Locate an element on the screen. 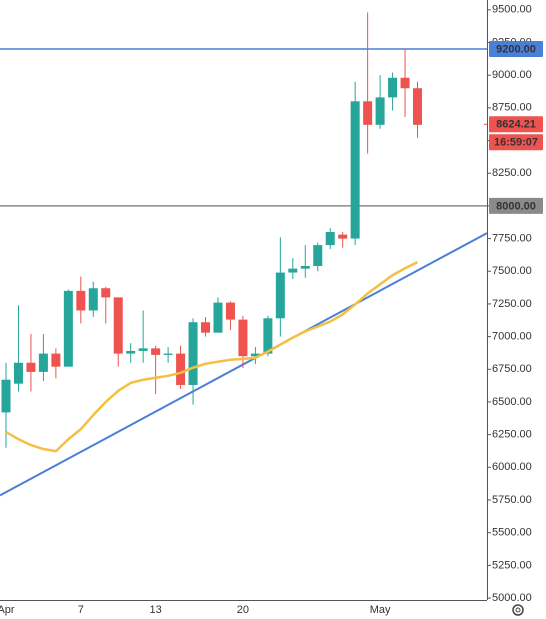 Image resolution: width=546 pixels, height=619 pixels. y-tick-label: 6750.00 is located at coordinates (512, 369).